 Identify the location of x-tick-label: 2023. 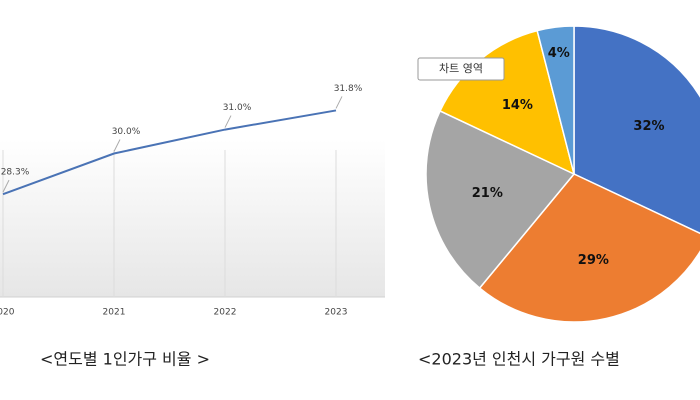
(336, 313).